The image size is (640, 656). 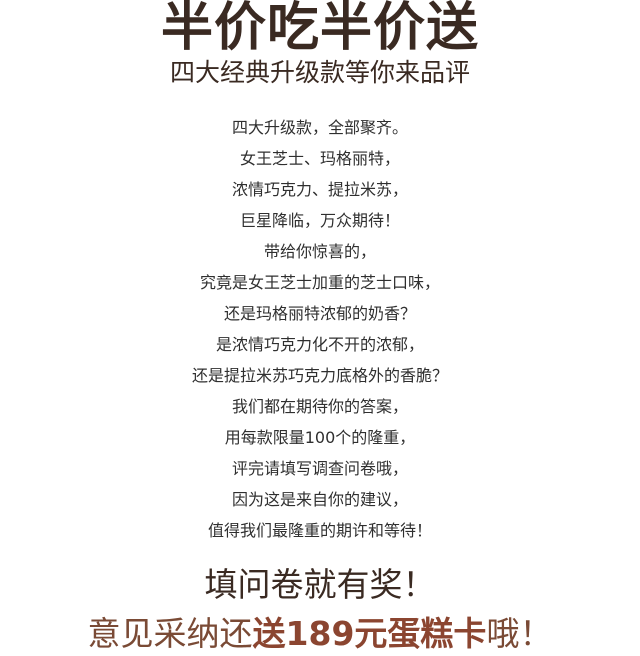 What do you see at coordinates (319, 220) in the screenshot?
I see `body-line: 巨星降临，万众期待！` at bounding box center [319, 220].